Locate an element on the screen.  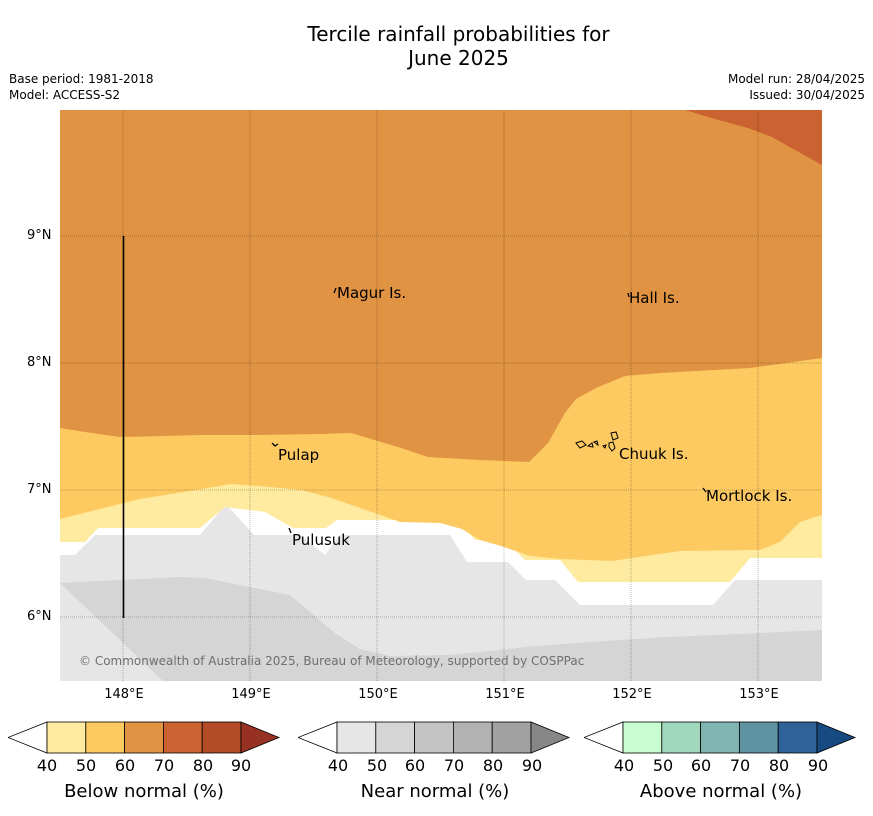
above-normal-over-arrow is located at coordinates (836, 737).